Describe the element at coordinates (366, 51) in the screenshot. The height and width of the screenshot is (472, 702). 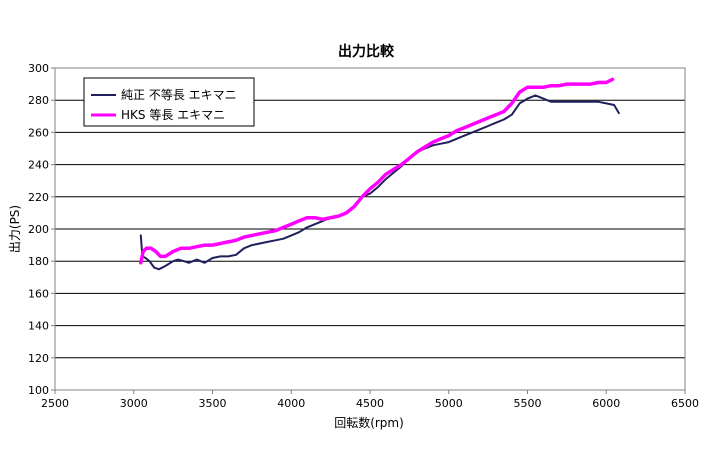
I see `chart-title: 出力比較` at that location.